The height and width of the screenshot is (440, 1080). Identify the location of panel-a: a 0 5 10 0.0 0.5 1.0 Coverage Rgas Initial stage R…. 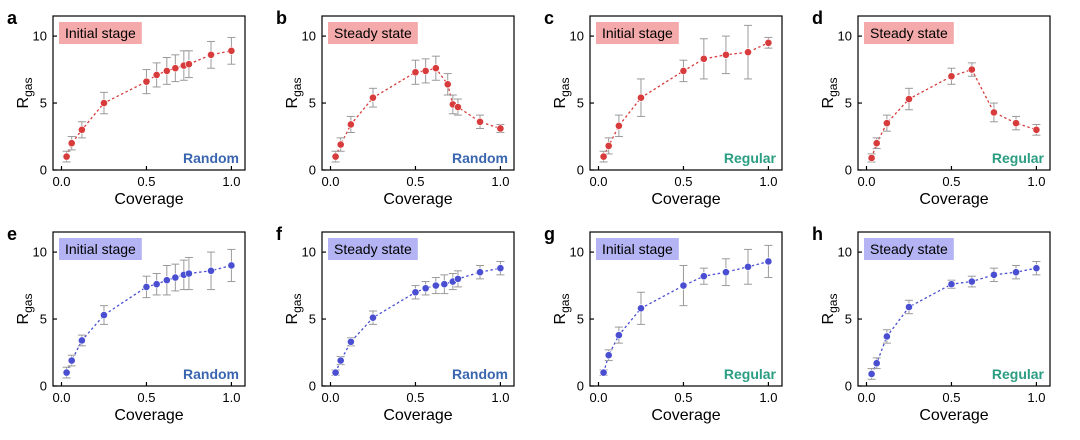
(126, 108).